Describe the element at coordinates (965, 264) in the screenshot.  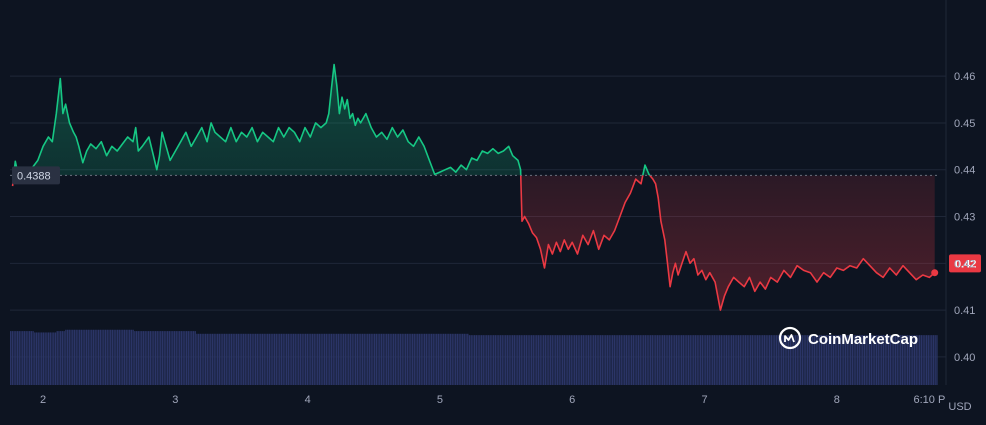
I see `current-price-label: 0.42` at that location.